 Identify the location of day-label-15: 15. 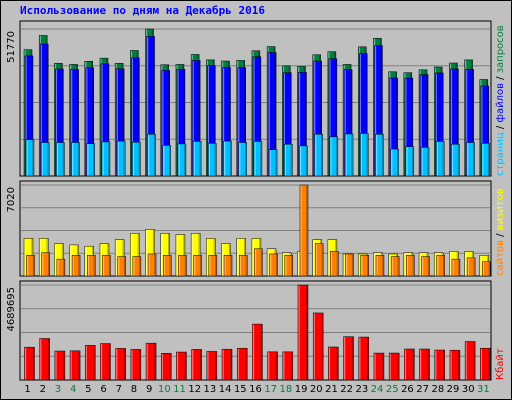
(240, 389).